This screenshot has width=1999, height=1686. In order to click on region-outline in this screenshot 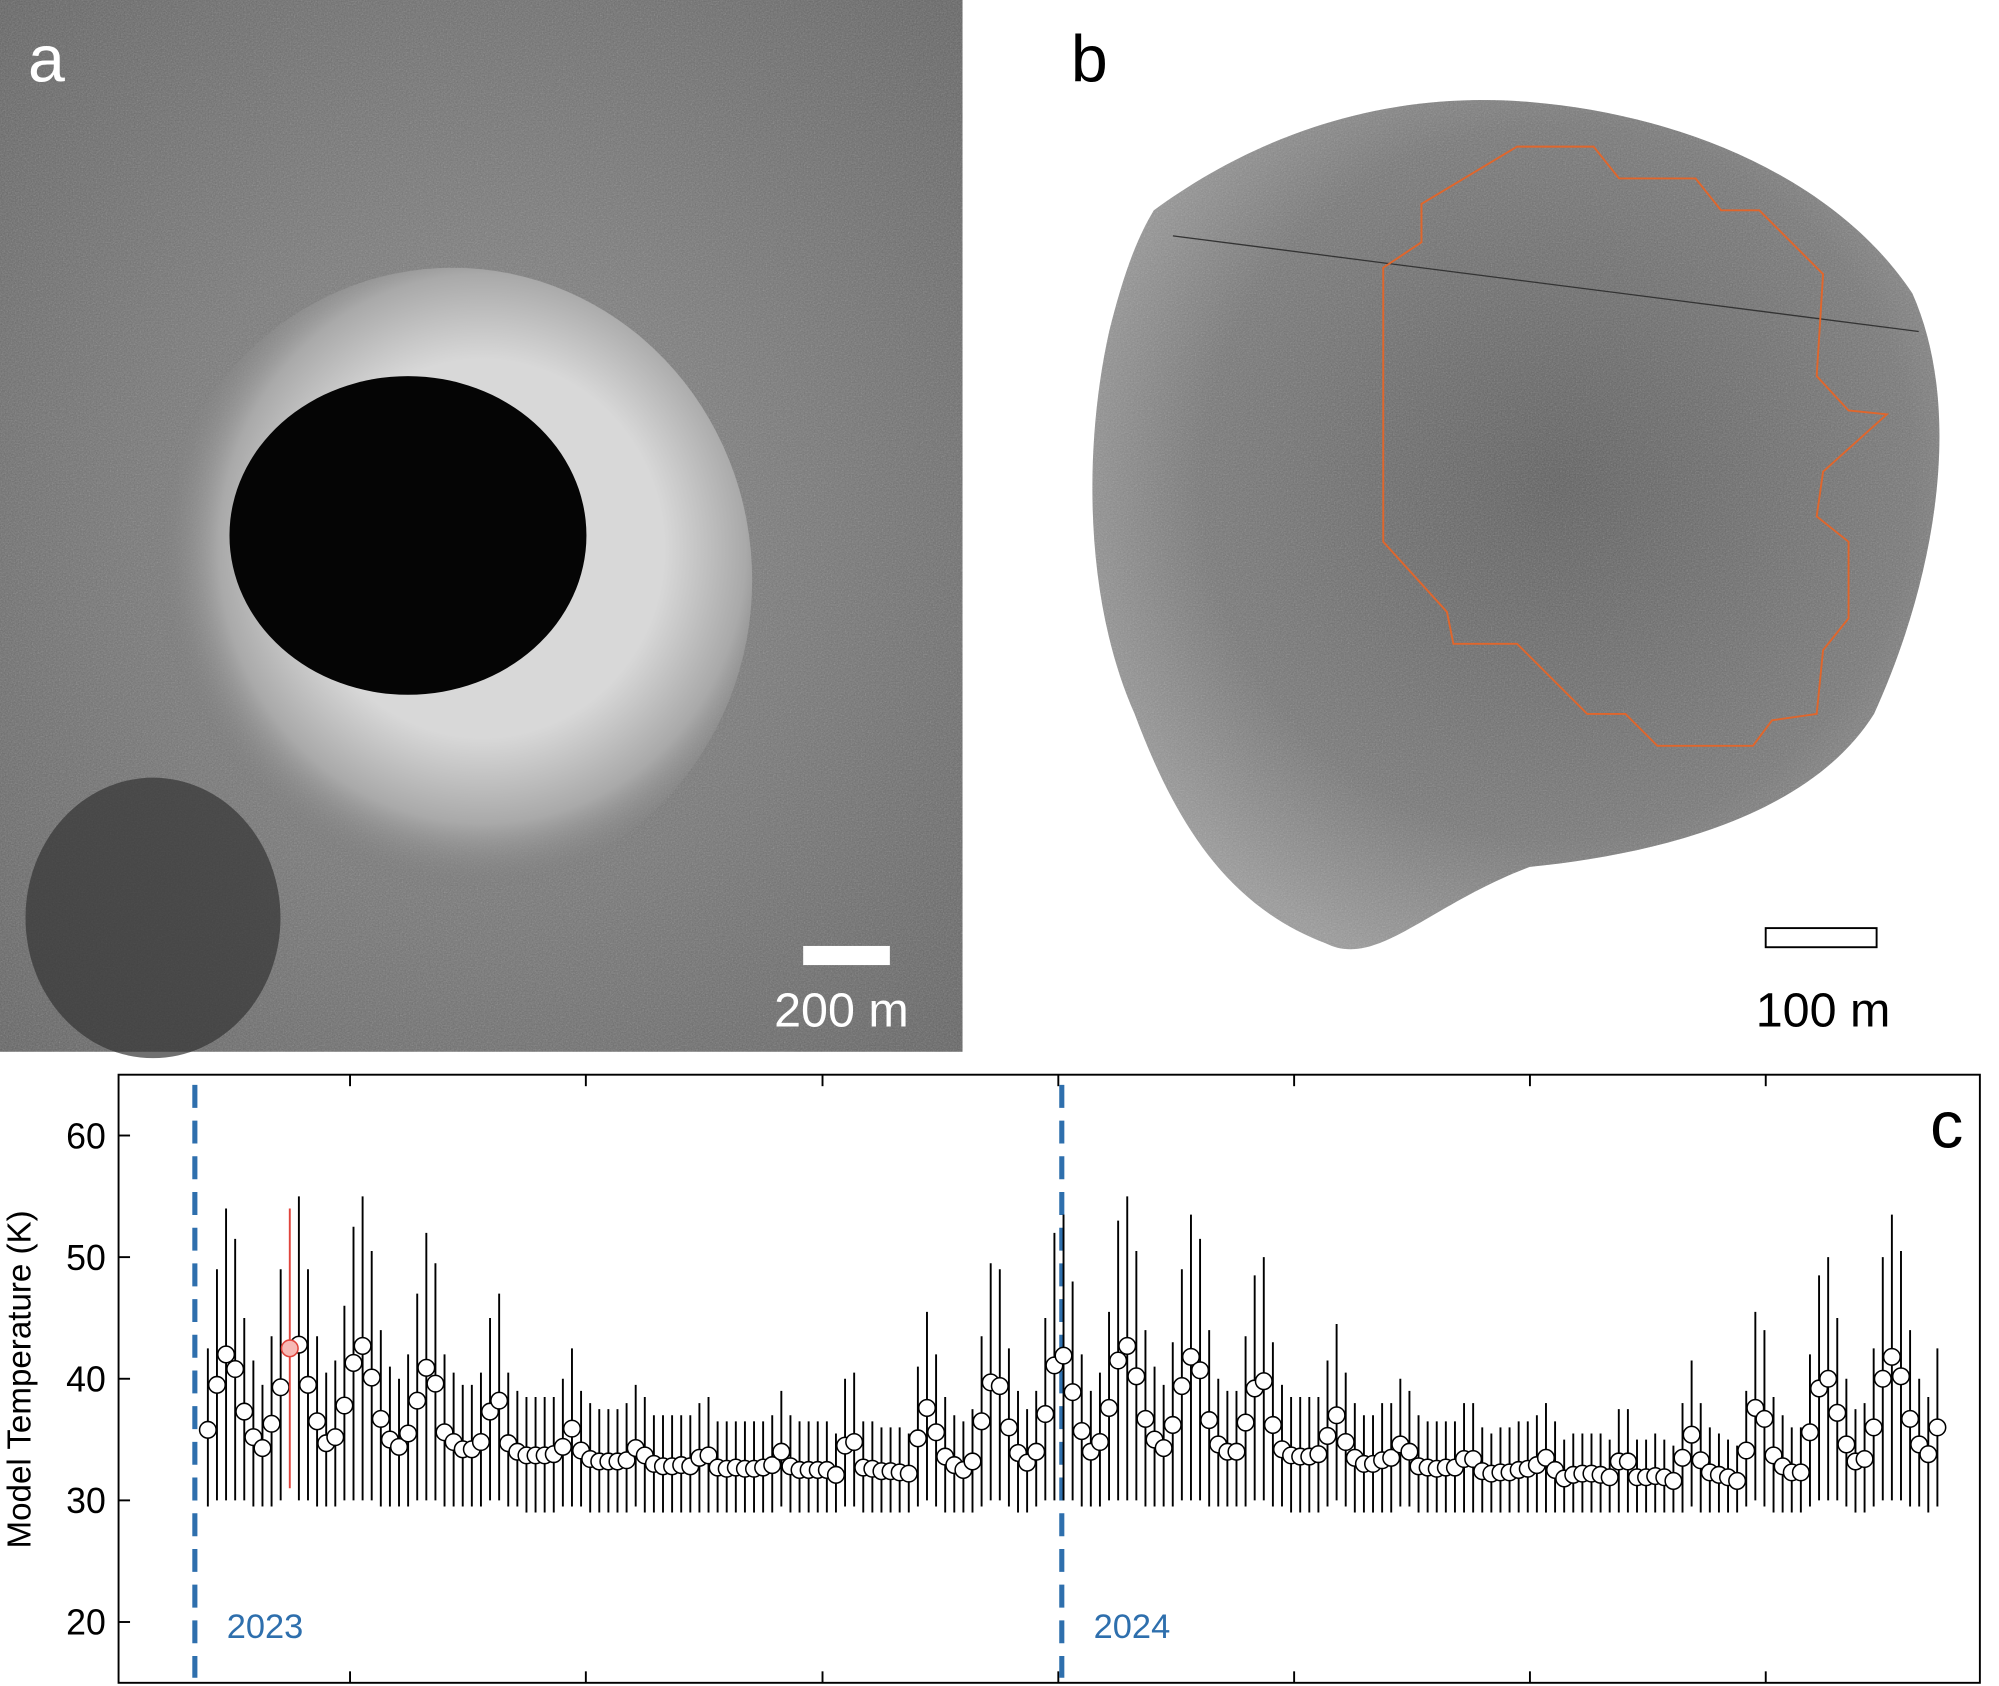, I will do `click(1636, 446)`.